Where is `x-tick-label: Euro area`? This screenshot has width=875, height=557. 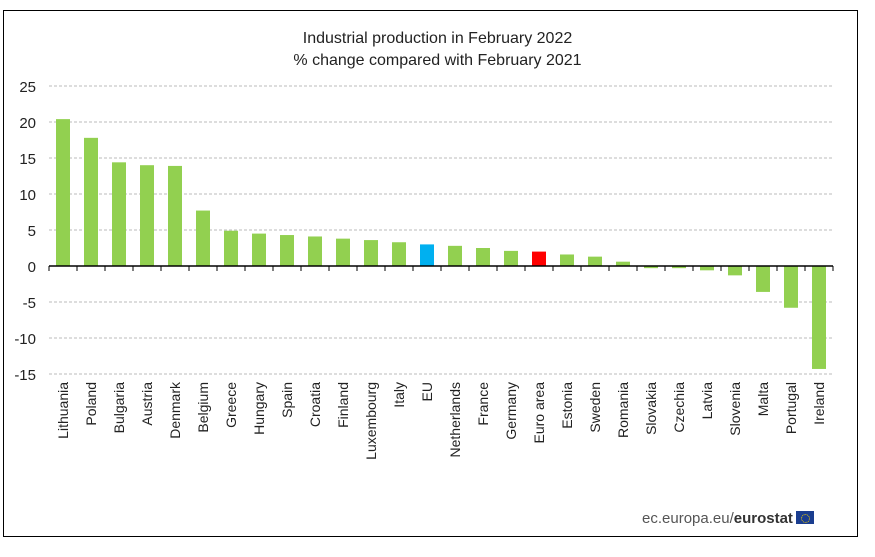 x-tick-label: Euro area is located at coordinates (539, 413).